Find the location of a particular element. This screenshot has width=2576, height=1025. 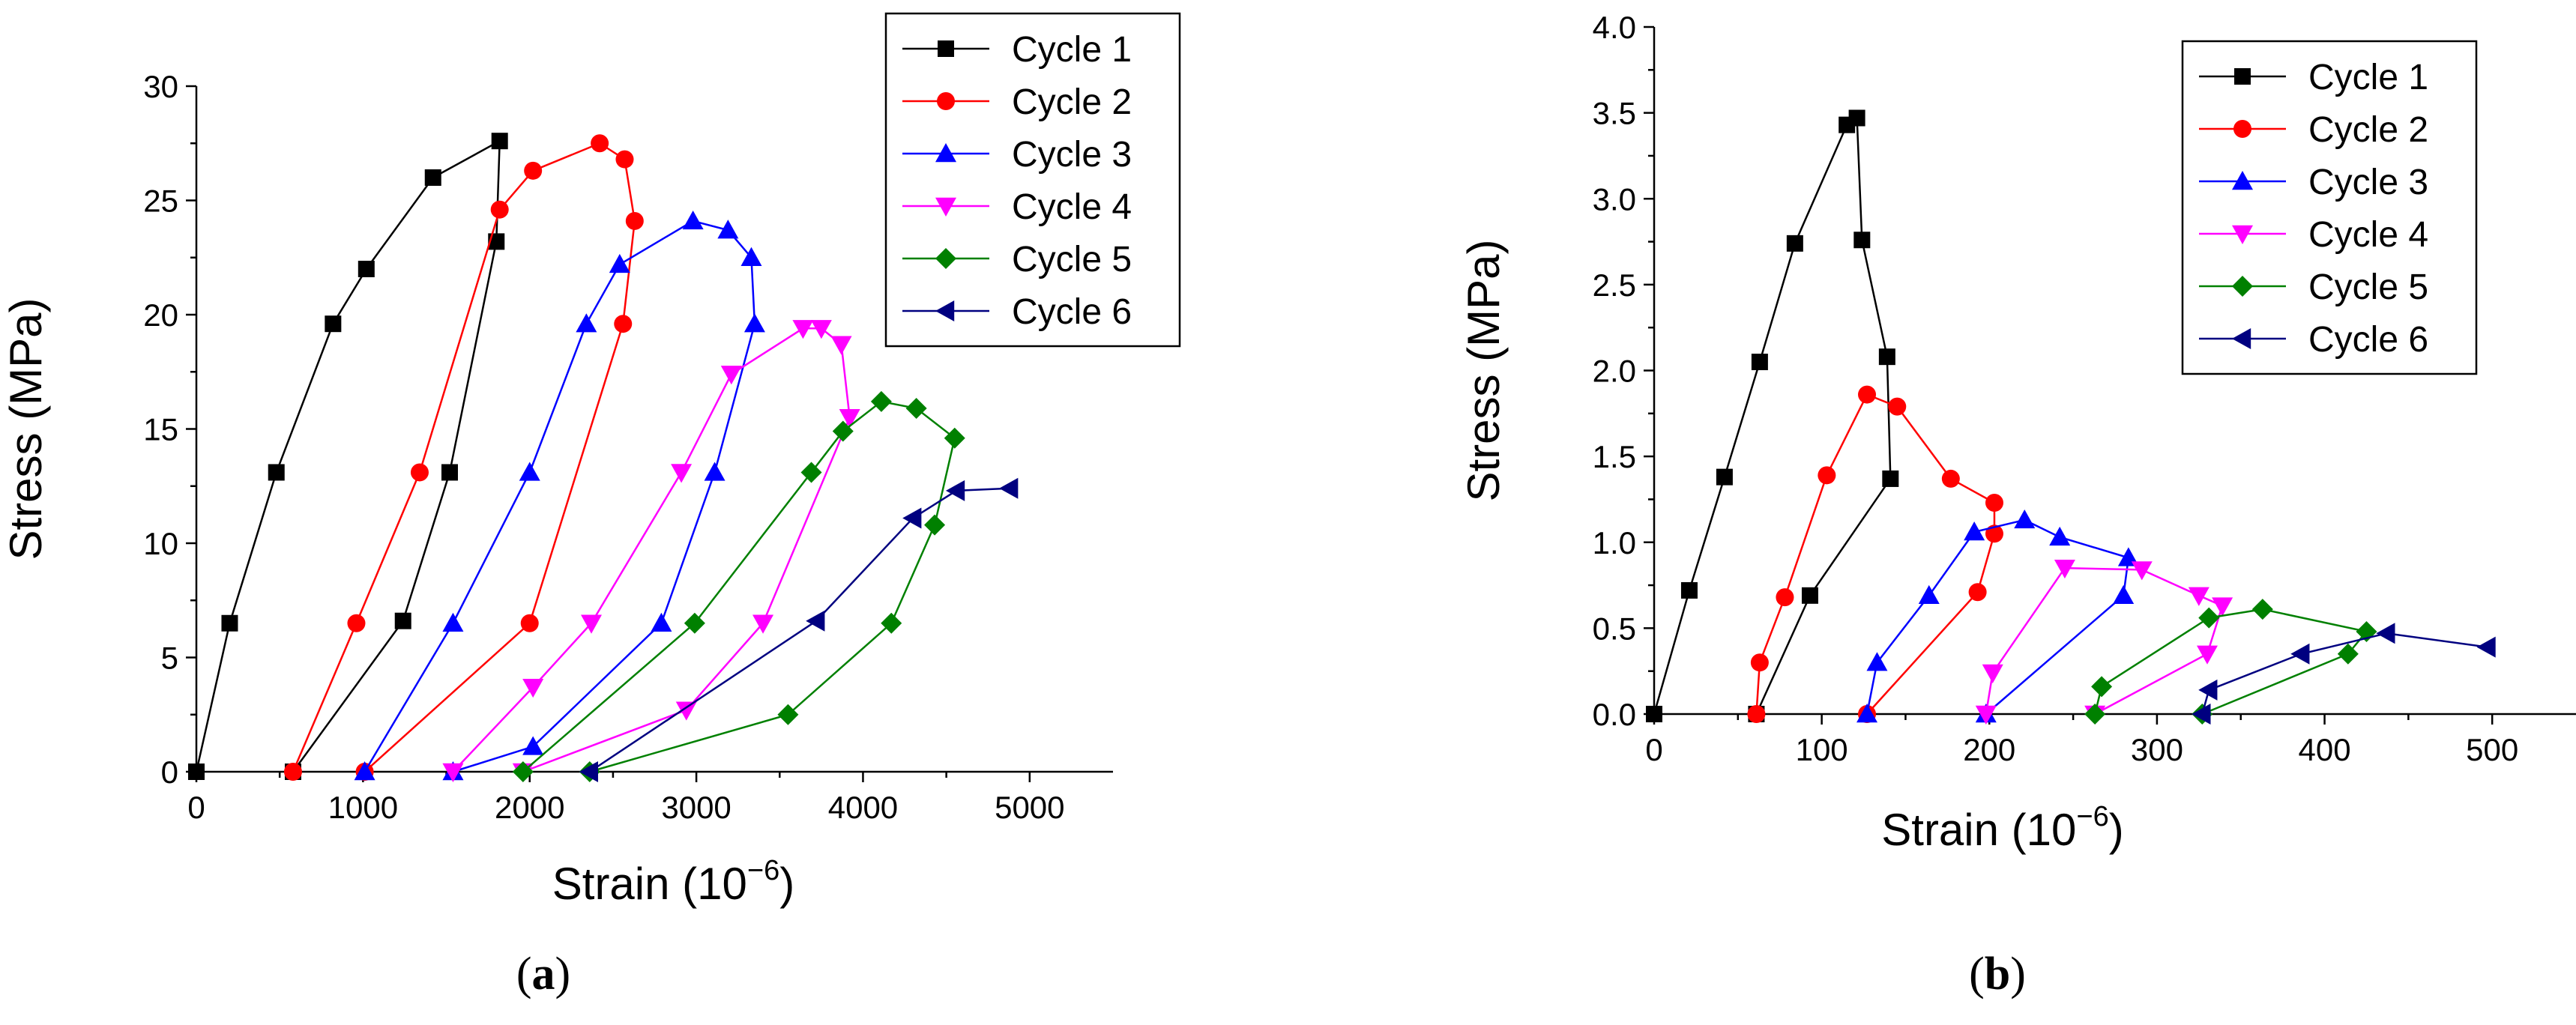

y-axis-title: Stress (MPa) is located at coordinates (26, 428).